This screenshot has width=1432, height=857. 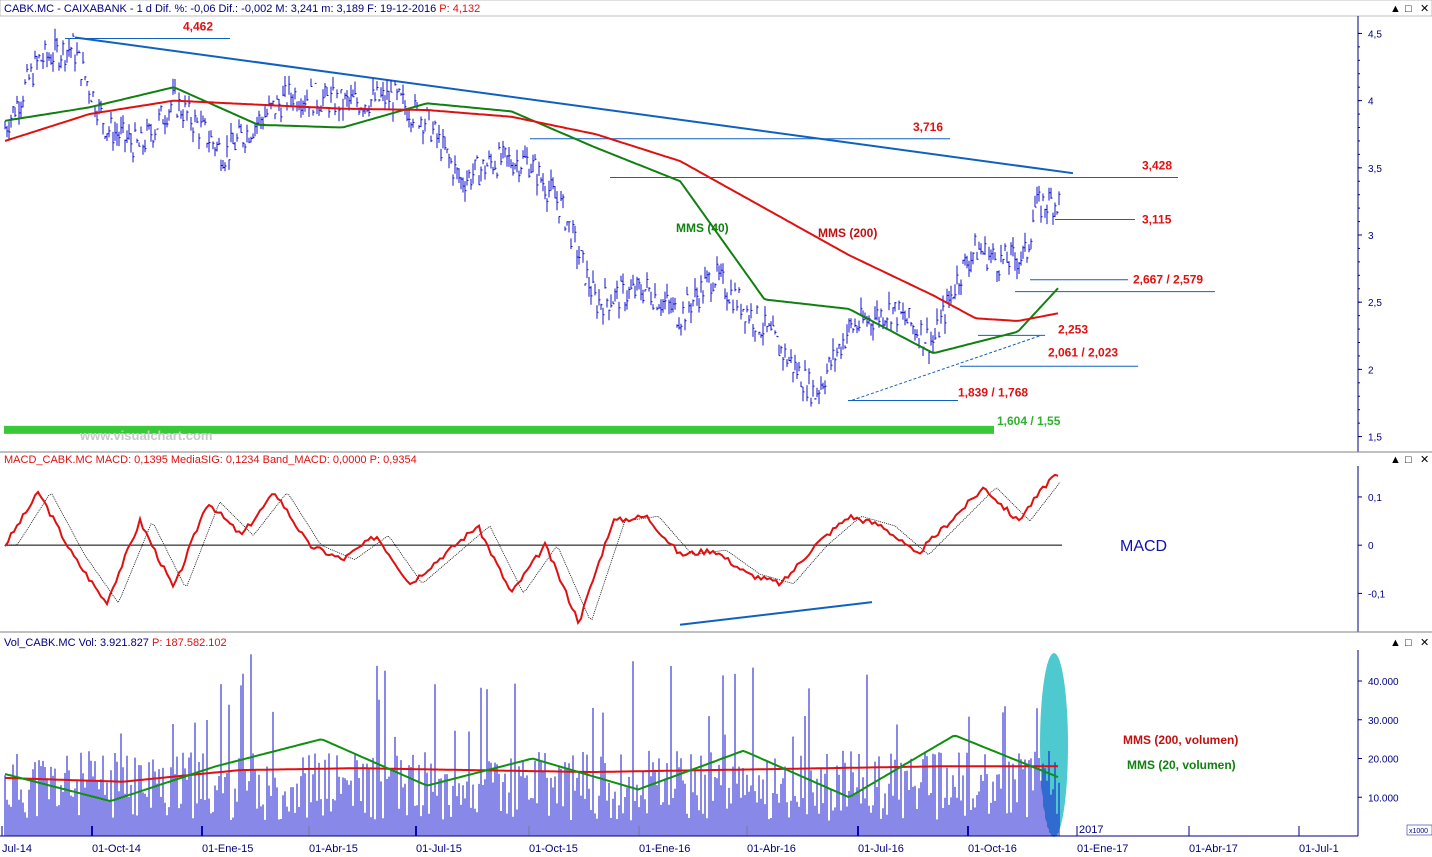 What do you see at coordinates (574, 105) in the screenshot?
I see `long-term-trendline` at bounding box center [574, 105].